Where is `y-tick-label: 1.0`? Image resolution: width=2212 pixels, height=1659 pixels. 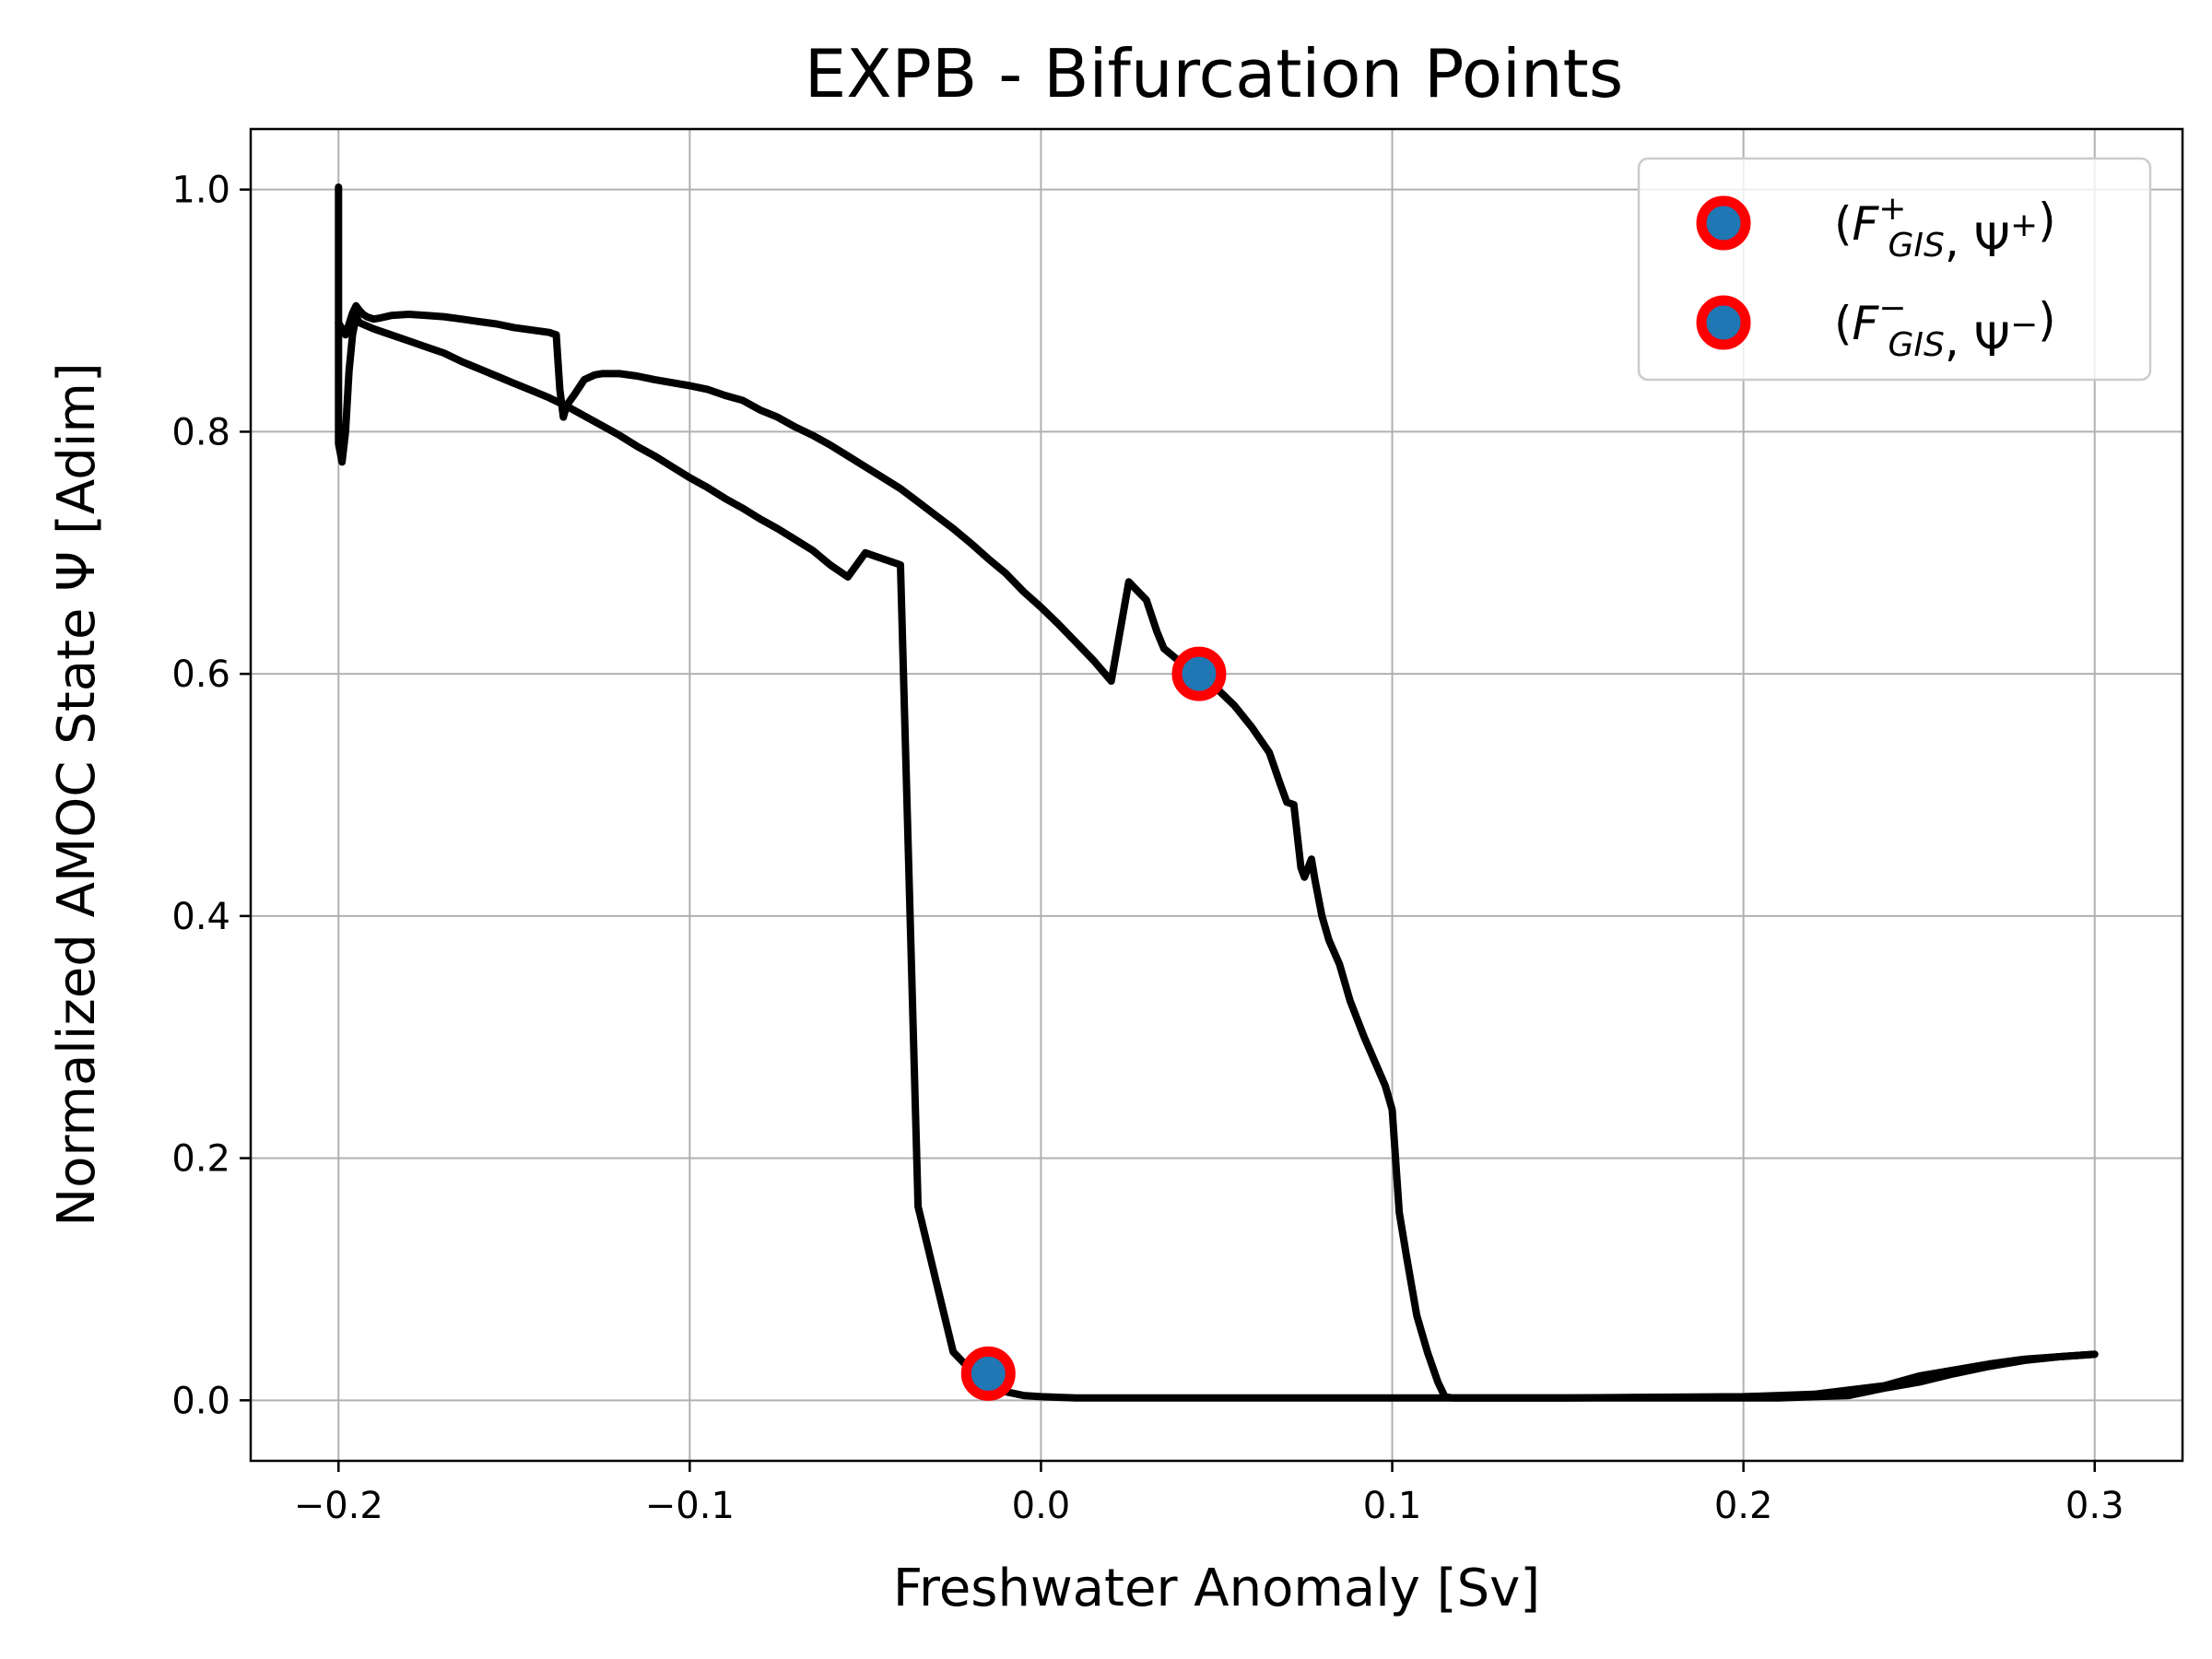
y-tick-label: 1.0 is located at coordinates (200, 191).